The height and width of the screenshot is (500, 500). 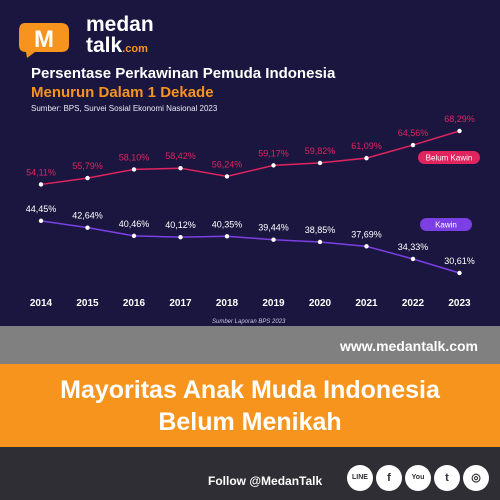 What do you see at coordinates (134, 224) in the screenshot?
I see `data-label: 40,46%` at bounding box center [134, 224].